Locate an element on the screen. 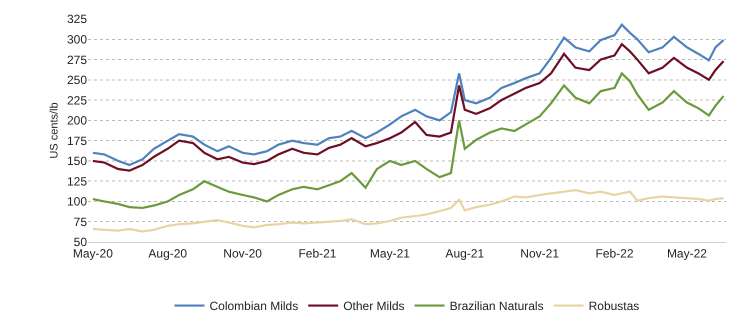  legend-label: Colombian Milds is located at coordinates (254, 306).